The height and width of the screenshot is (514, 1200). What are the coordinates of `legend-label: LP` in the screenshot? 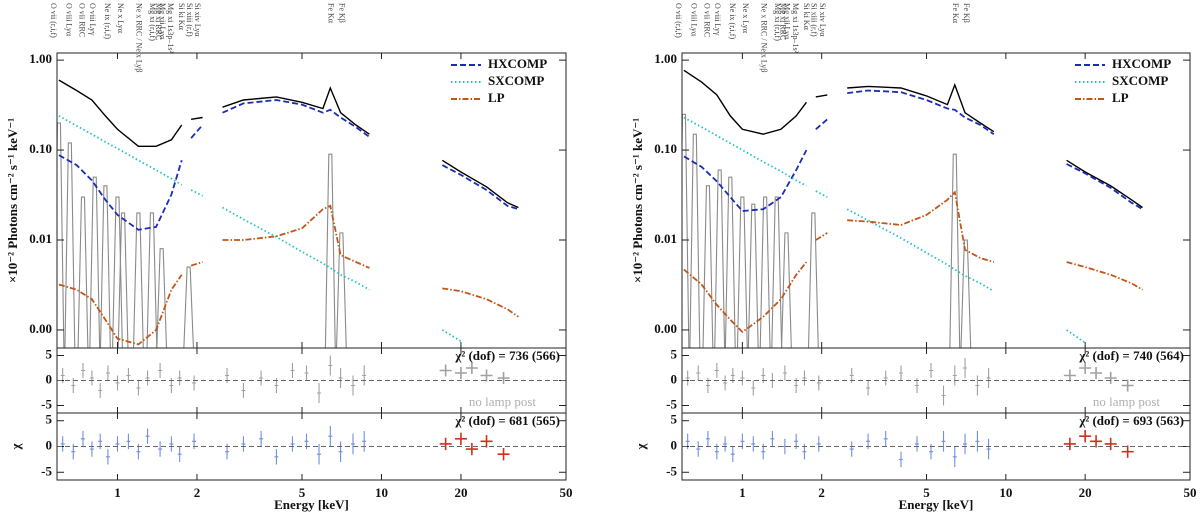 It's located at (496, 97).